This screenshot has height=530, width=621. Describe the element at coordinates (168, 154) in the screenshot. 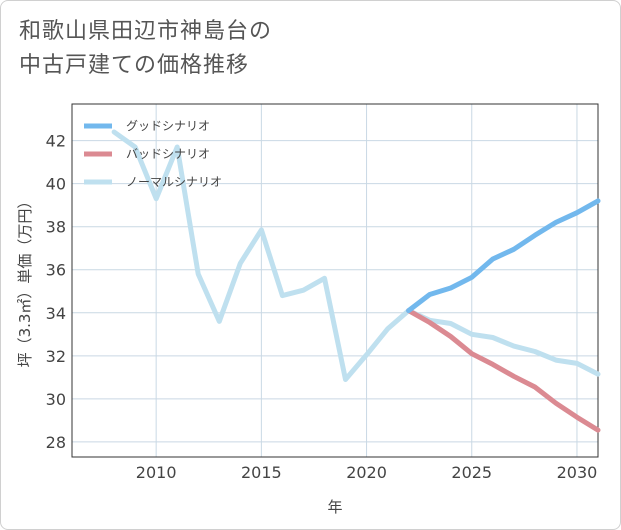

I see `legend-label-1: バッドシナリオ` at that location.